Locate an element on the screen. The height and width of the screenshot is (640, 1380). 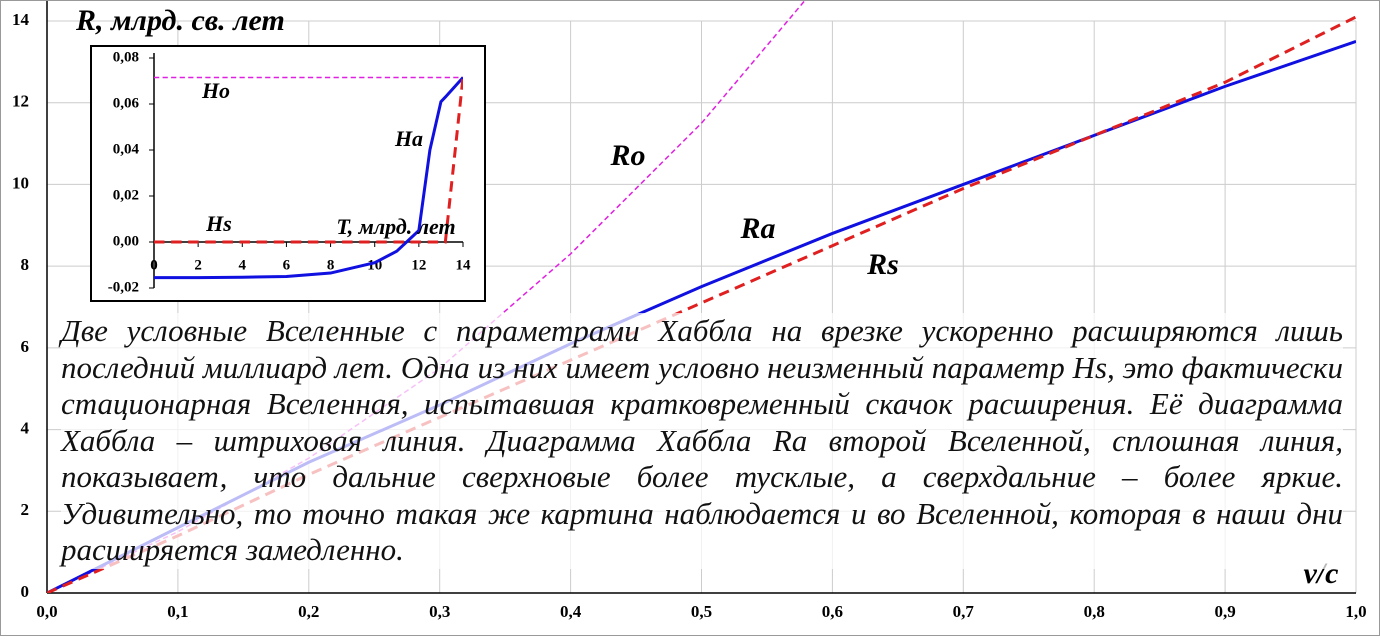
inset-frame is located at coordinates (288, 173).